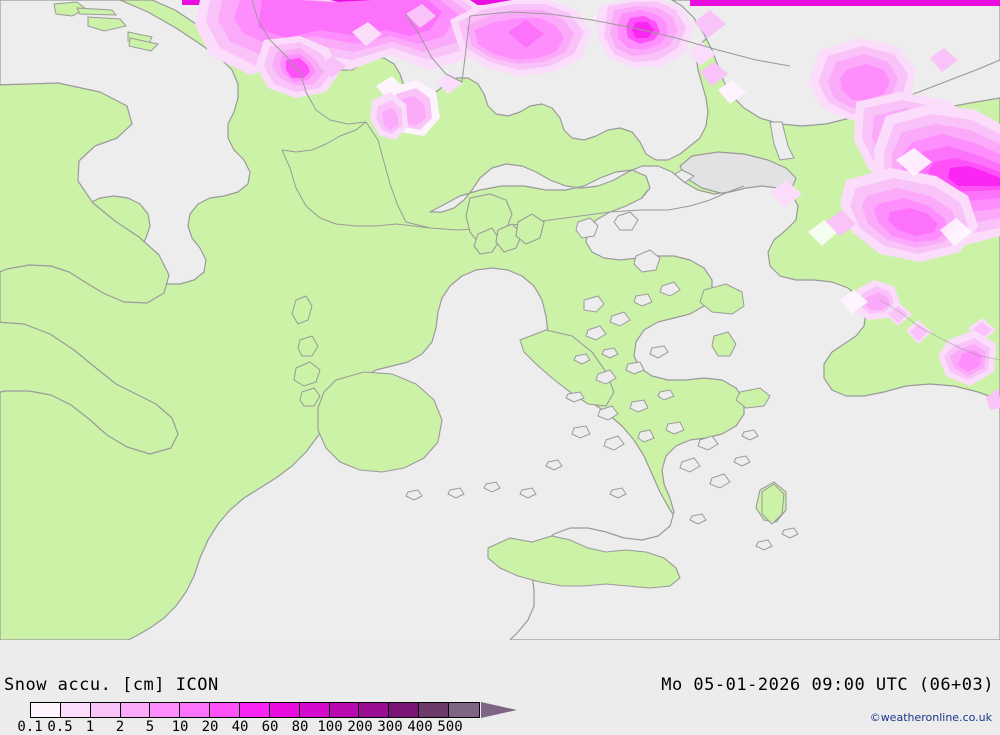 Image resolution: width=1000 pixels, height=735 pixels. What do you see at coordinates (46, 710) in the screenshot?
I see `colorbar-swatch-0.1` at bounding box center [46, 710].